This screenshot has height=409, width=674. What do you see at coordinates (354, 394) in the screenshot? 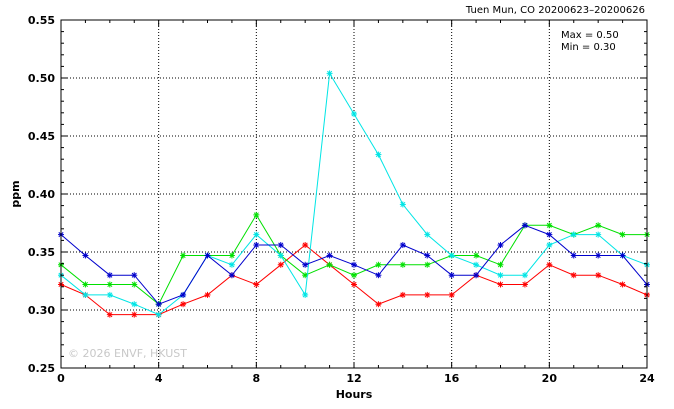
I see `x-axis-title: Hours` at bounding box center [354, 394].